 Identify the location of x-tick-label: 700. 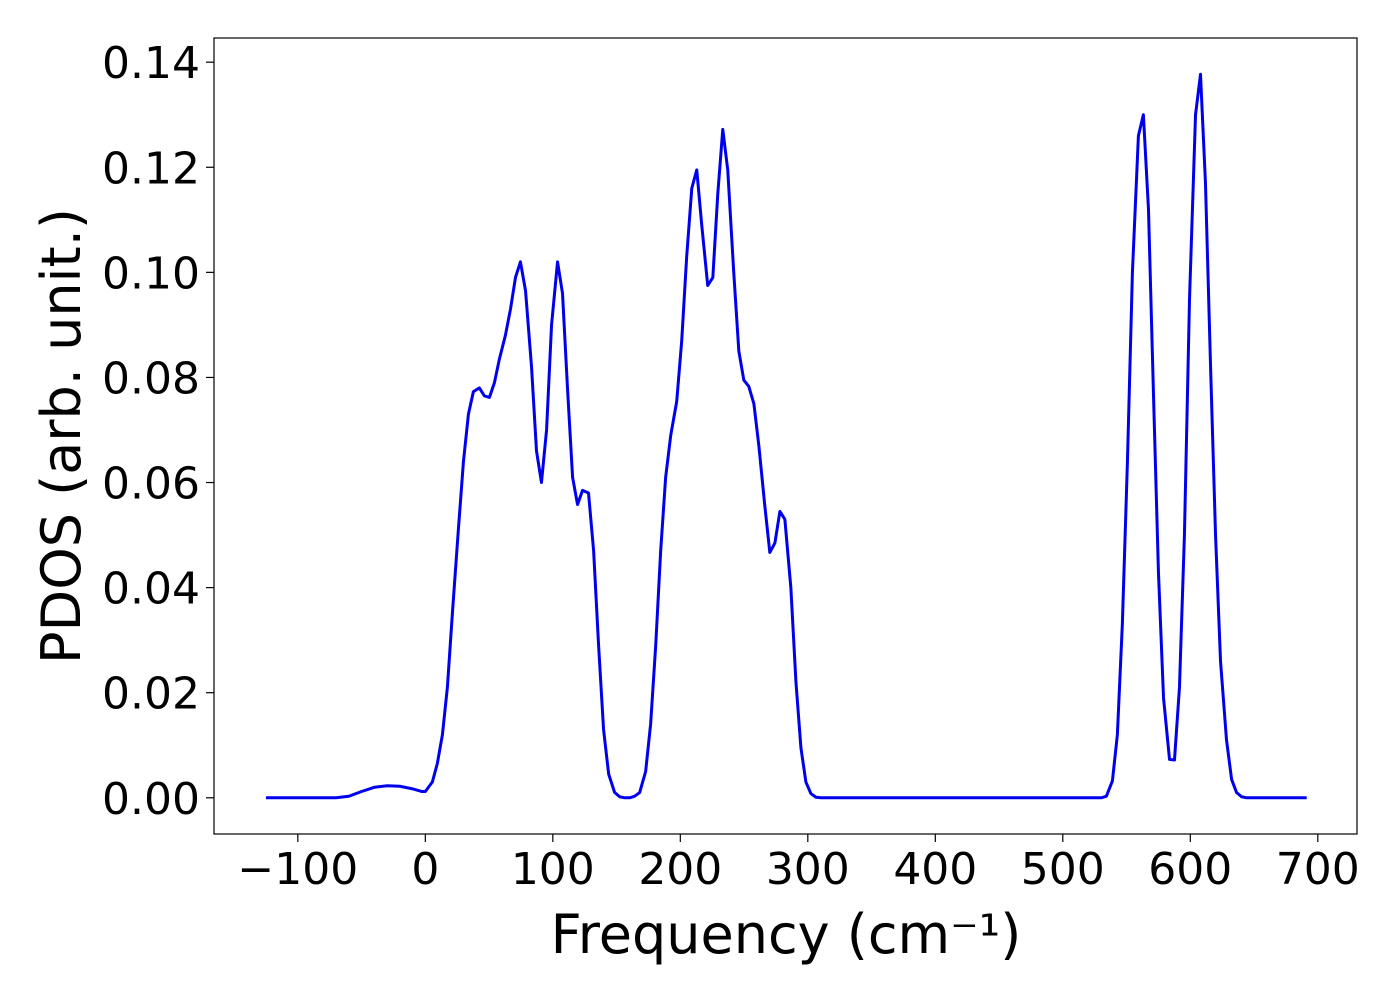
(1318, 869).